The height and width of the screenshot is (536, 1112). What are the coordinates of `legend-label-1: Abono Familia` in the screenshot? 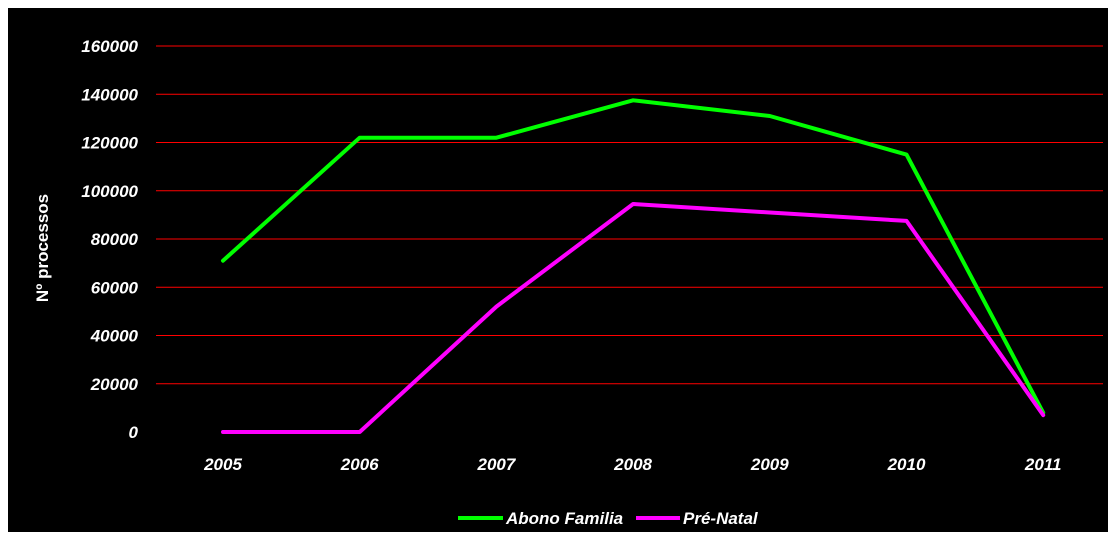 It's located at (564, 518).